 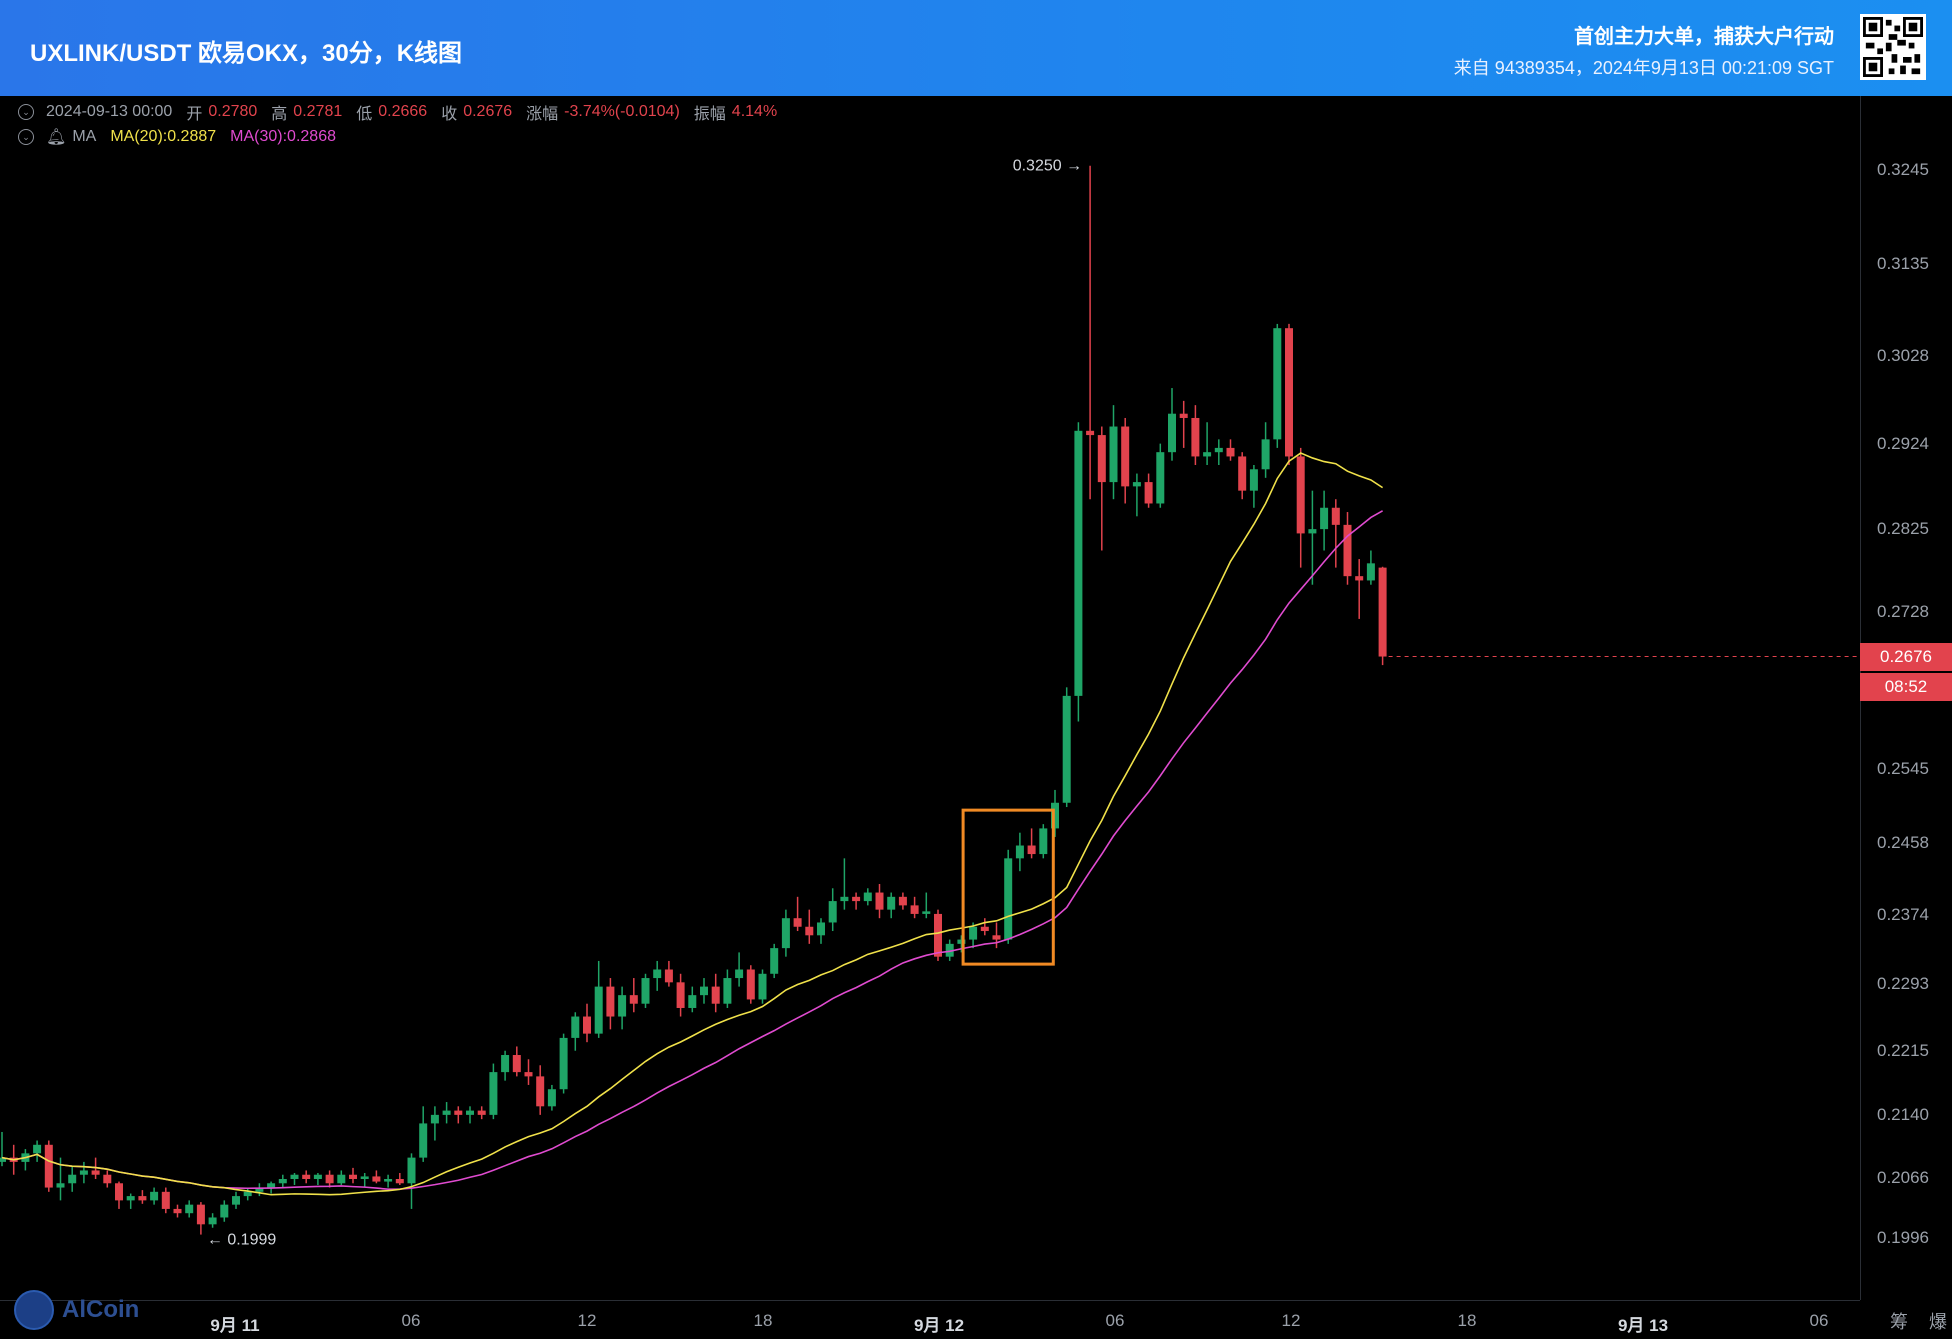 I want to click on collapse-toggle-icon: ⌄, so click(x=26, y=112).